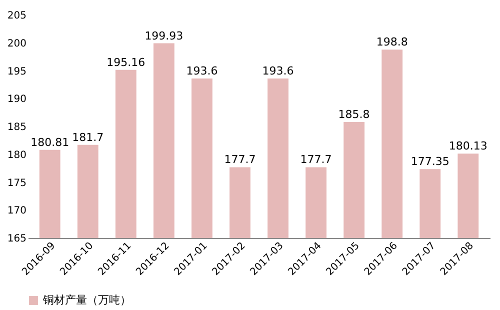 The width and height of the screenshot is (500, 310). Describe the element at coordinates (16, 239) in the screenshot. I see `y-tick-label: 165` at that location.